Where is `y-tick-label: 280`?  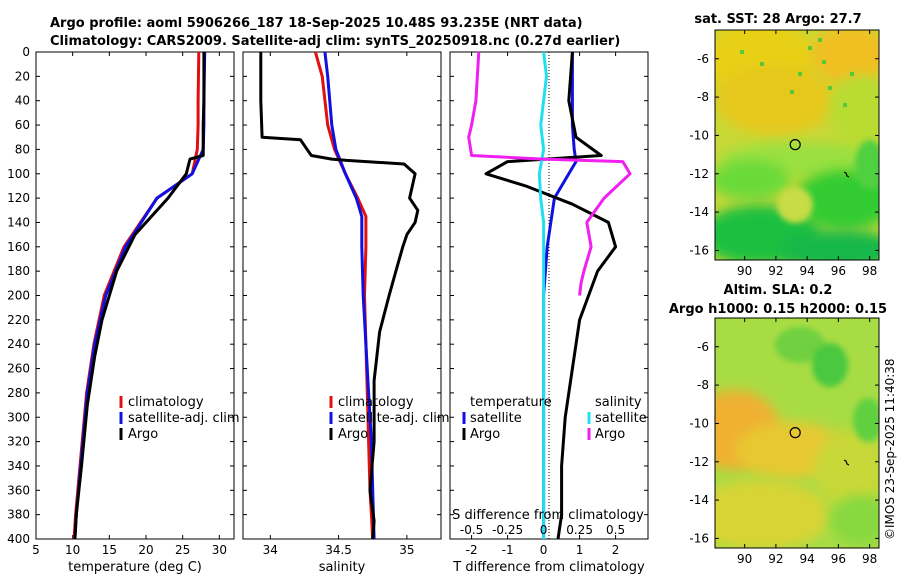
y-tick-label: 280 is located at coordinates (18, 393).